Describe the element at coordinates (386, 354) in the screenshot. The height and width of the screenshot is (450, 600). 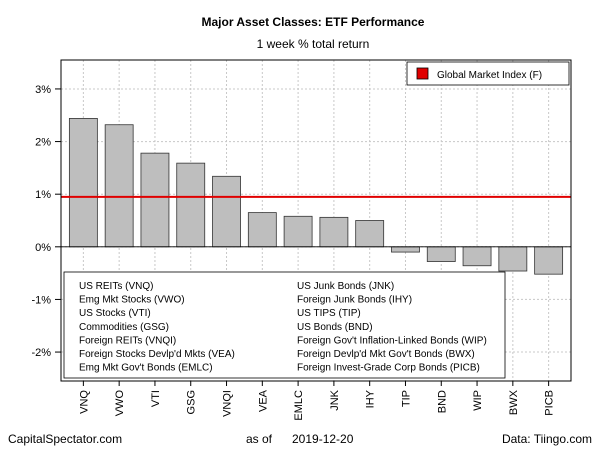
I see `key-item-right: Foreign Devlp'd Mkt Gov't Bonds (BWX)` at that location.